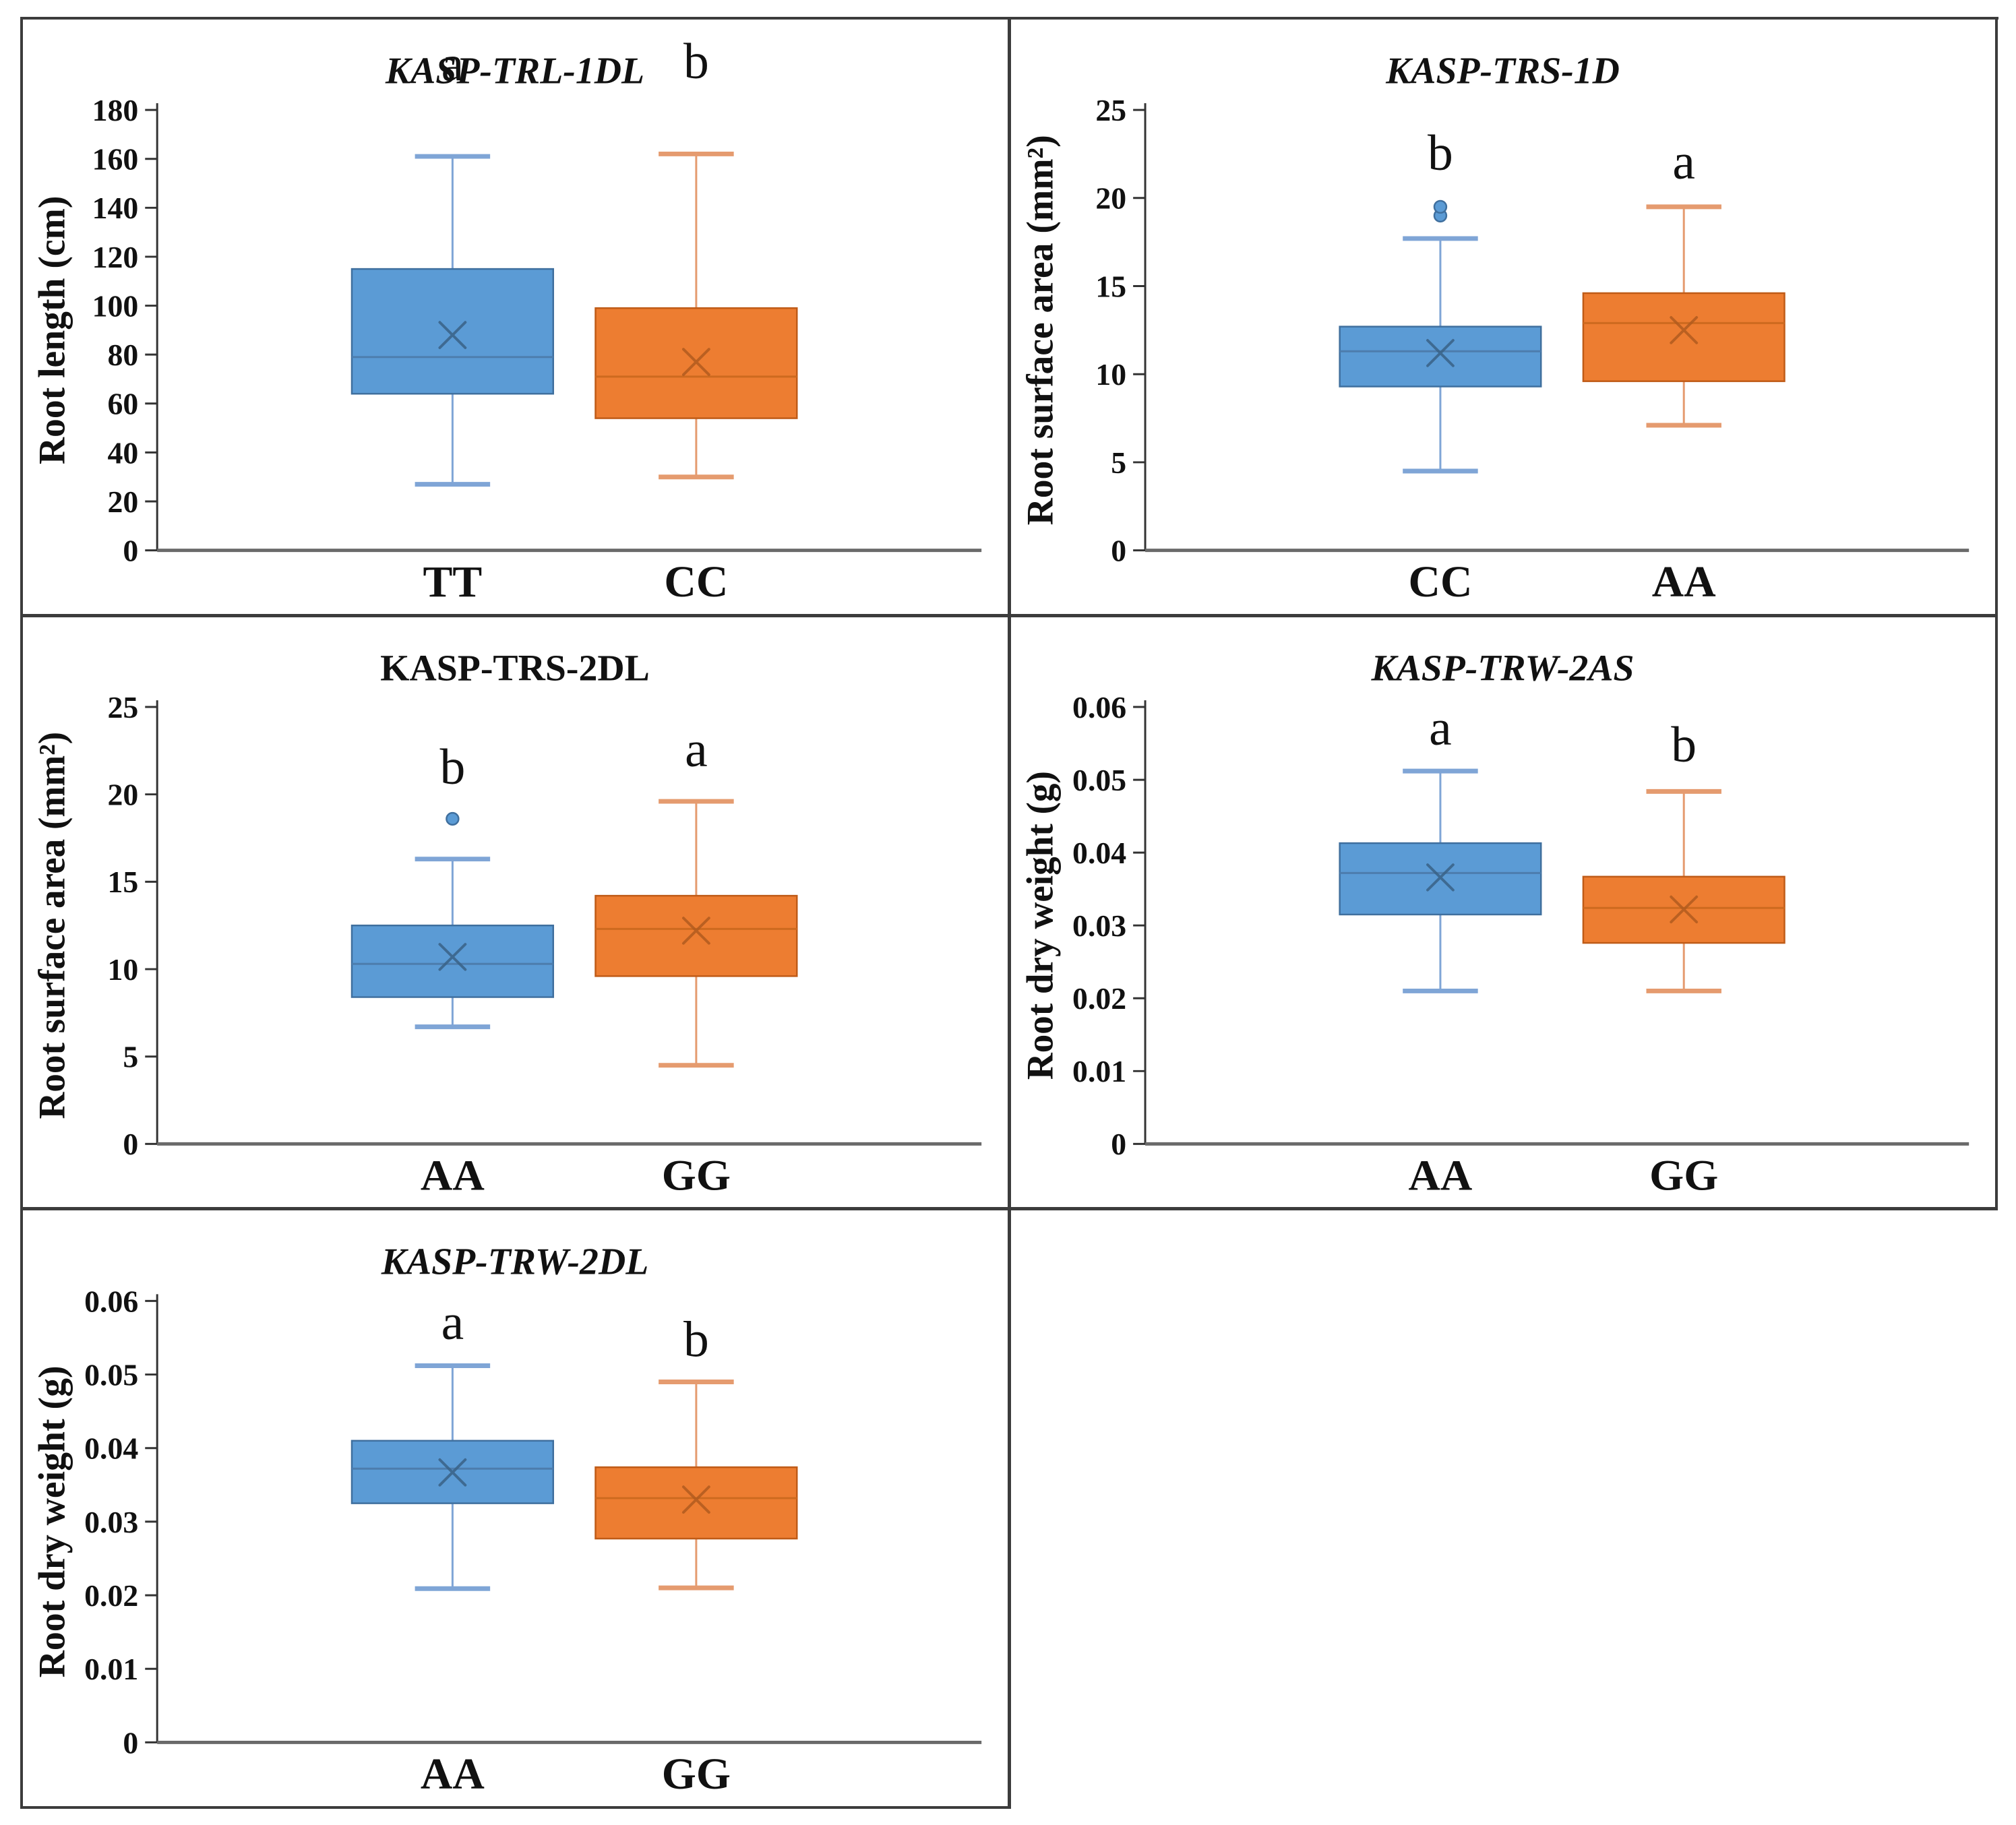  I want to click on tick-label: 80, so click(122, 355).